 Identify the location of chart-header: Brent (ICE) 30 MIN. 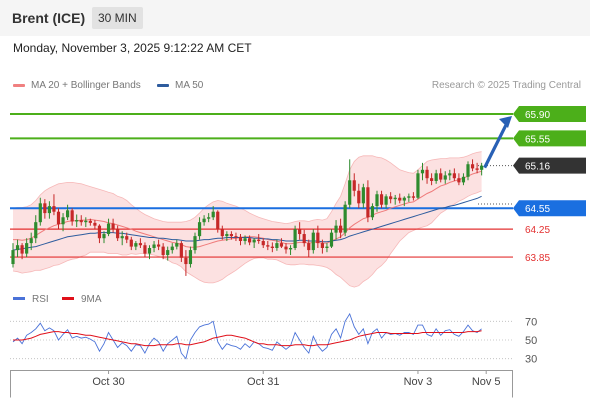
(295, 18).